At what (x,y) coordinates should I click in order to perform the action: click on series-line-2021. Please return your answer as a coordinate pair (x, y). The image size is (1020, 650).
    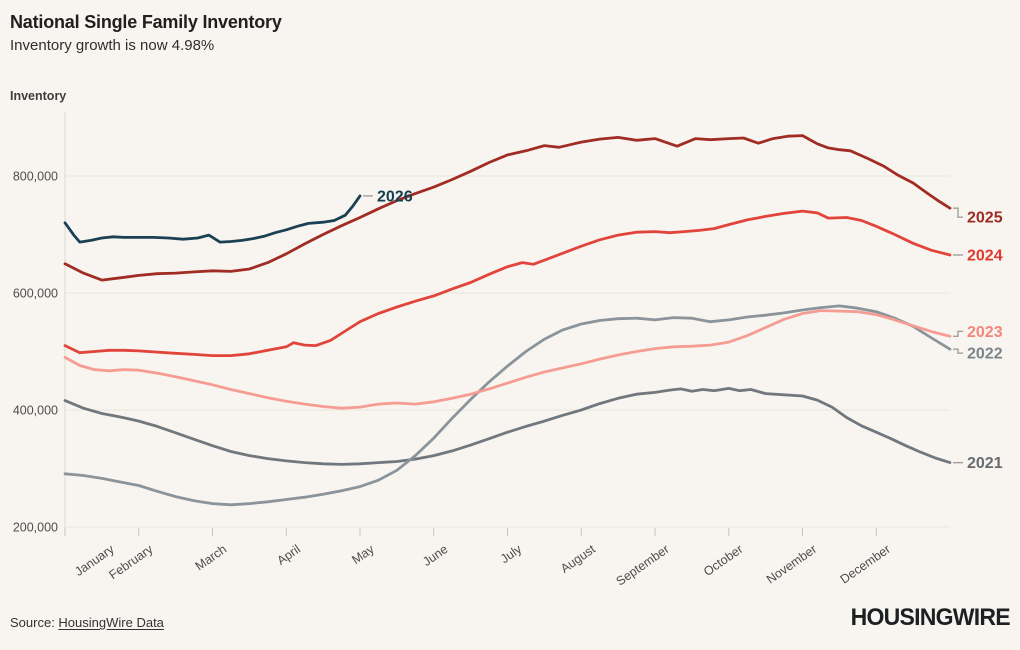
    Looking at the image, I should click on (507, 426).